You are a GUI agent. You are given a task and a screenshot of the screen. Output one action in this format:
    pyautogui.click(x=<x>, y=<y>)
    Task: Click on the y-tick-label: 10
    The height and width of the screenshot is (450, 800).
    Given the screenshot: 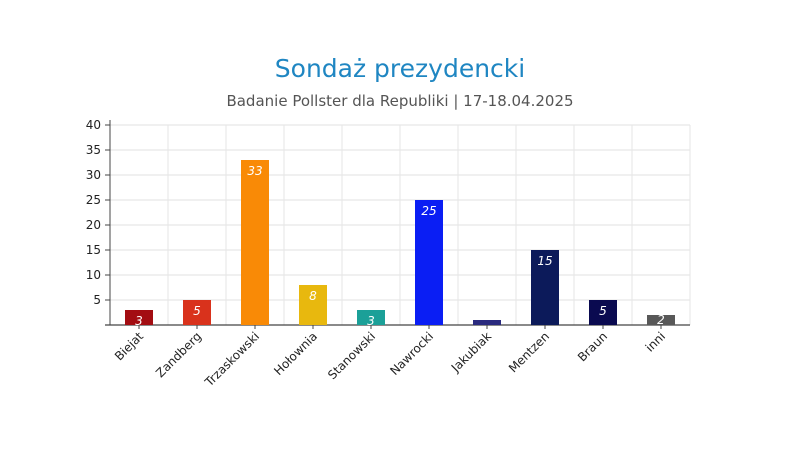 What is the action you would take?
    pyautogui.click(x=93, y=275)
    